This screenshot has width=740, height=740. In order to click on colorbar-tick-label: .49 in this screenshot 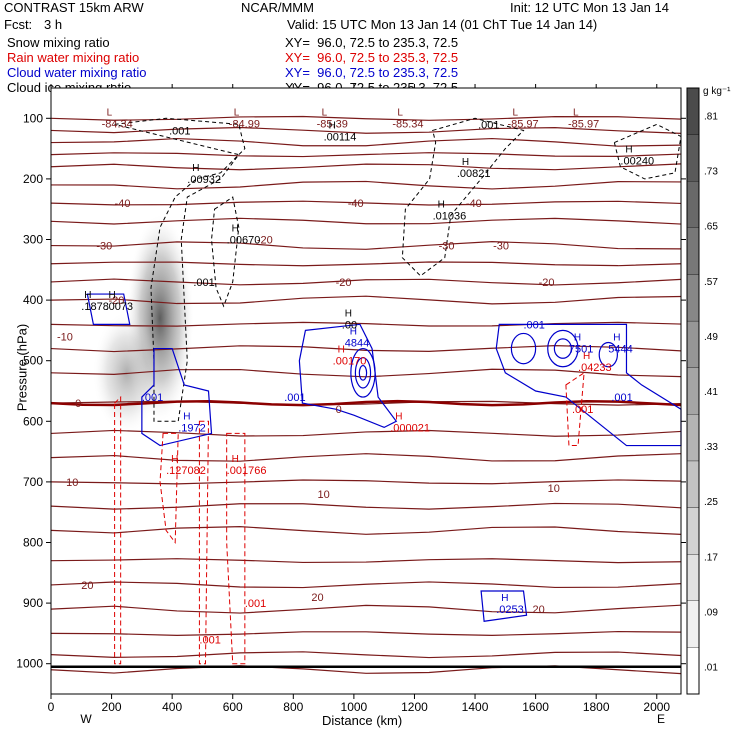, I will do `click(711, 337)`.